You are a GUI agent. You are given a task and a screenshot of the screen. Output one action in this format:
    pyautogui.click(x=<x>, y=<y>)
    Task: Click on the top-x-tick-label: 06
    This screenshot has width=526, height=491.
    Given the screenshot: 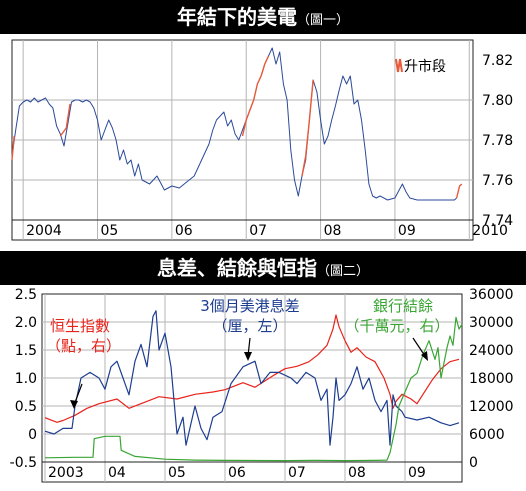 What is the action you would take?
    pyautogui.click(x=184, y=231)
    